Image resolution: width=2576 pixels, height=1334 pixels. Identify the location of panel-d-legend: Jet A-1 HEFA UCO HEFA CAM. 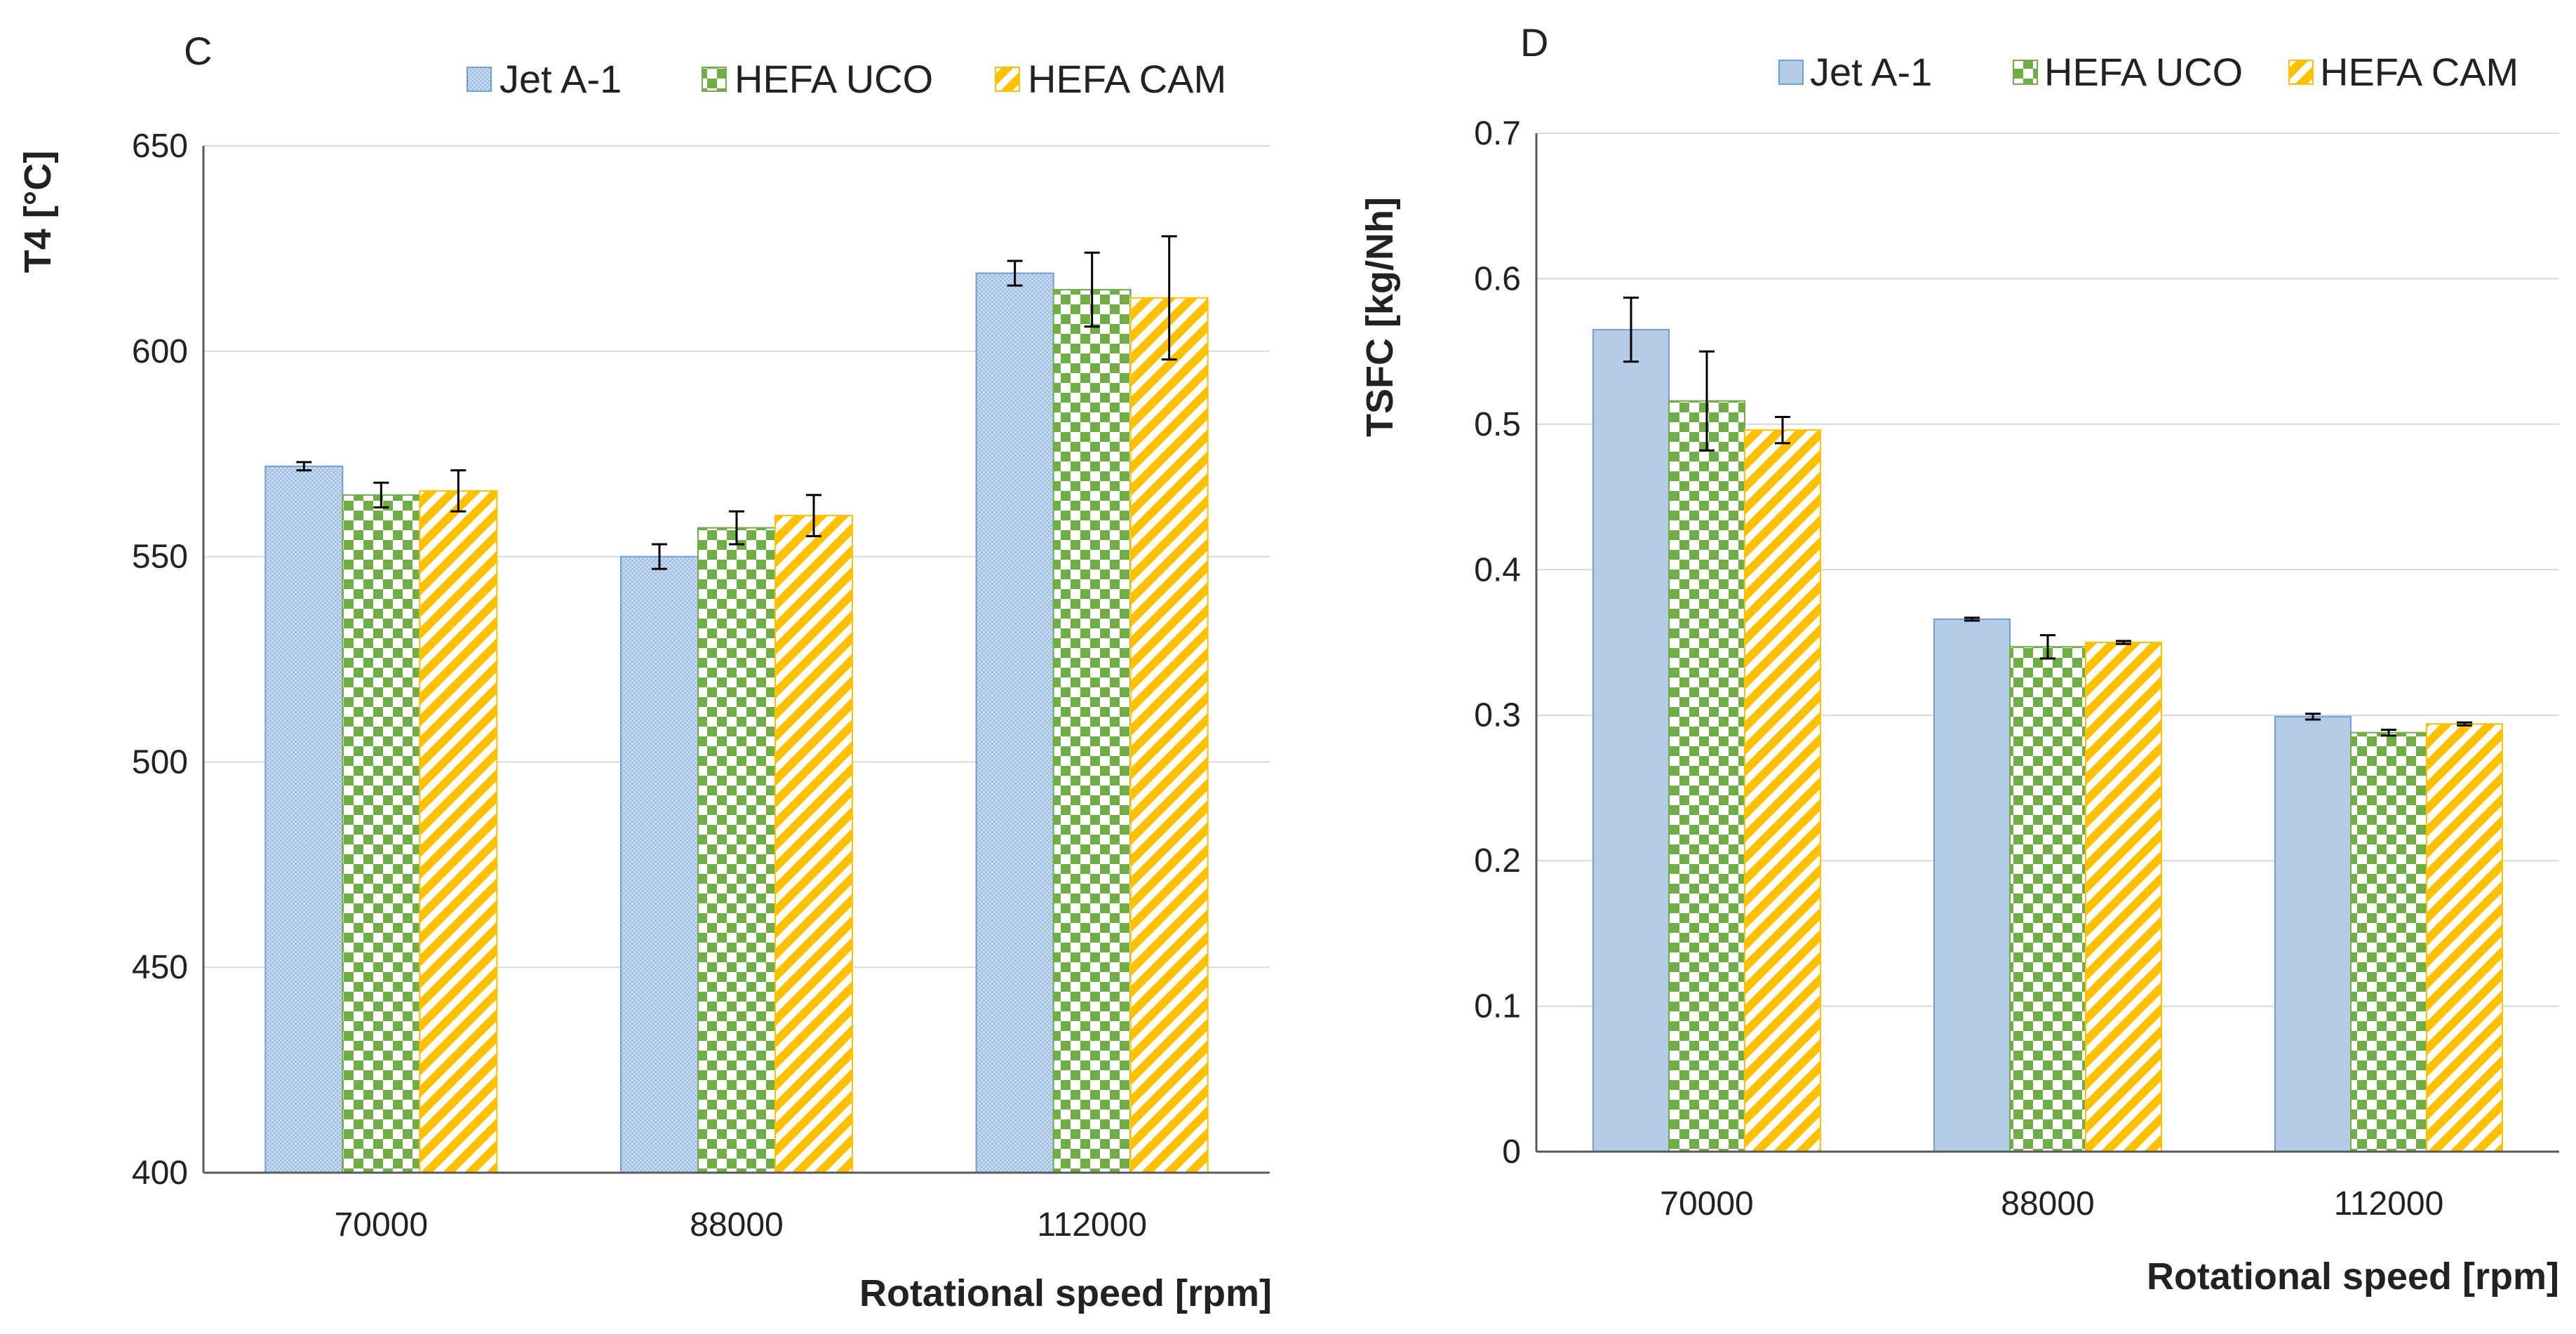
(2148, 72).